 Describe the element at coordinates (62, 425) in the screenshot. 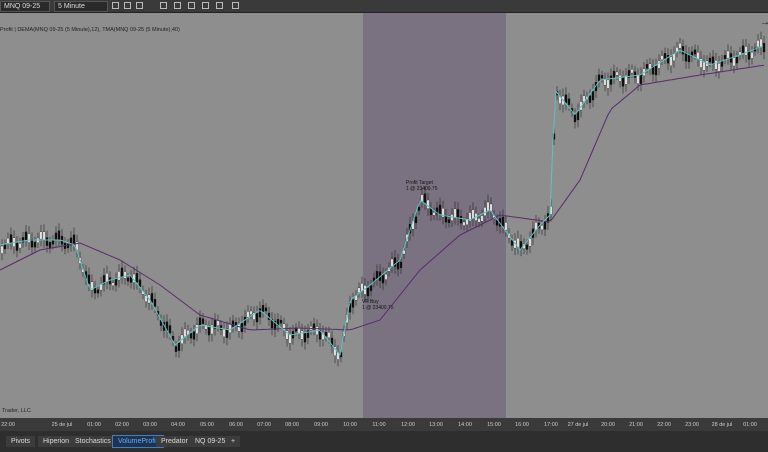

I see `time-label: 25 de jul` at that location.